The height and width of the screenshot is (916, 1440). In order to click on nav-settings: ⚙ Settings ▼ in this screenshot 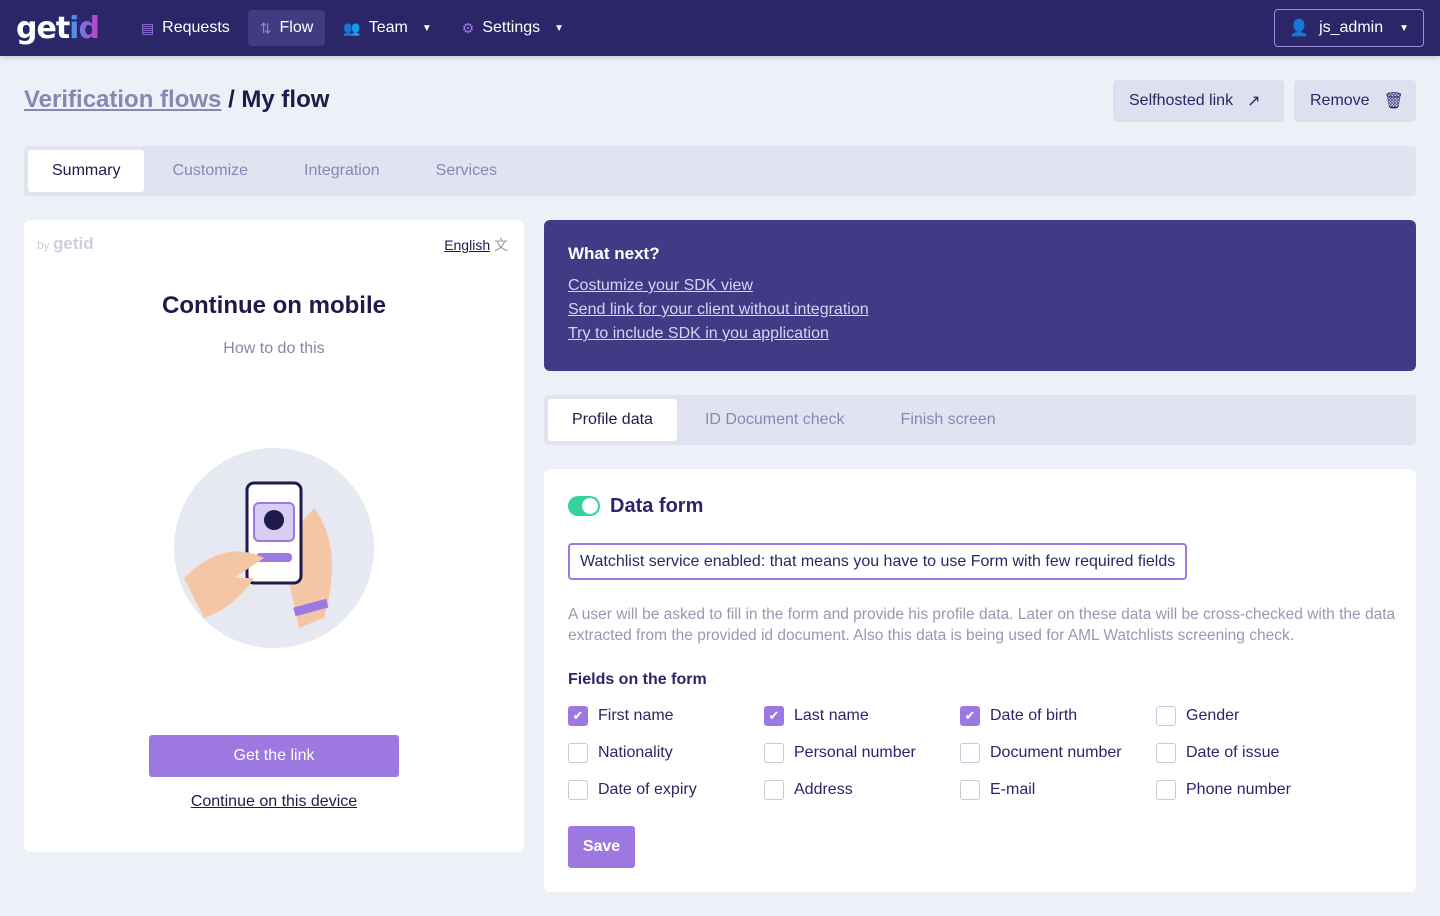, I will do `click(513, 28)`.